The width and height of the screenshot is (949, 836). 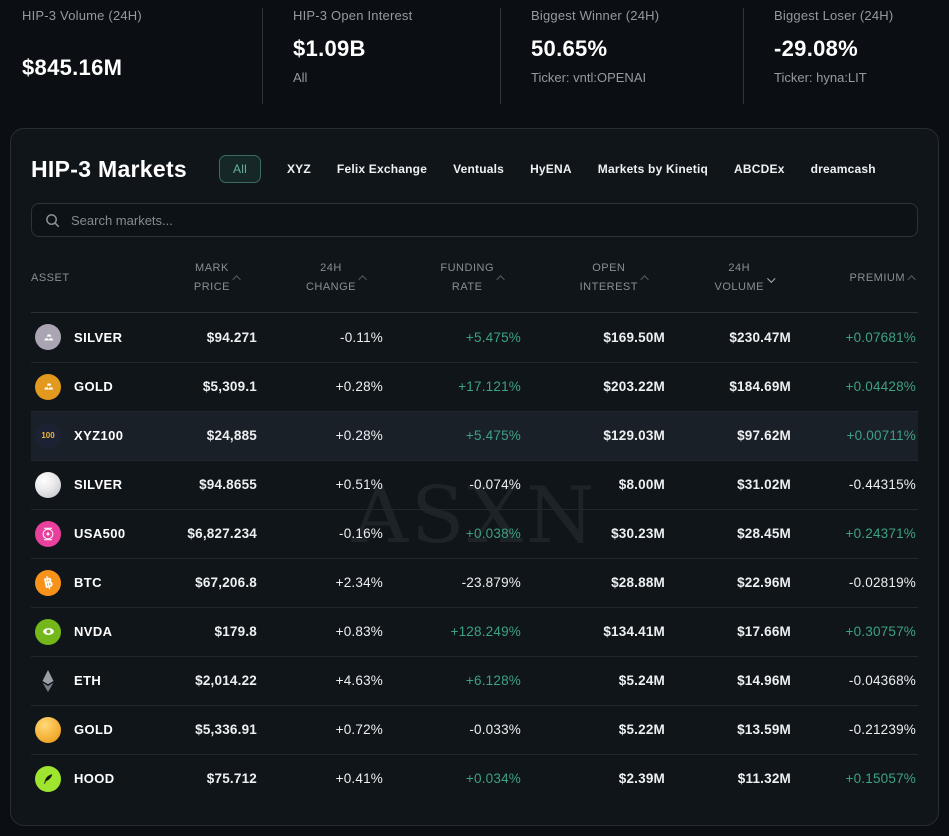 I want to click on mark-price: $94.8655, so click(x=228, y=484).